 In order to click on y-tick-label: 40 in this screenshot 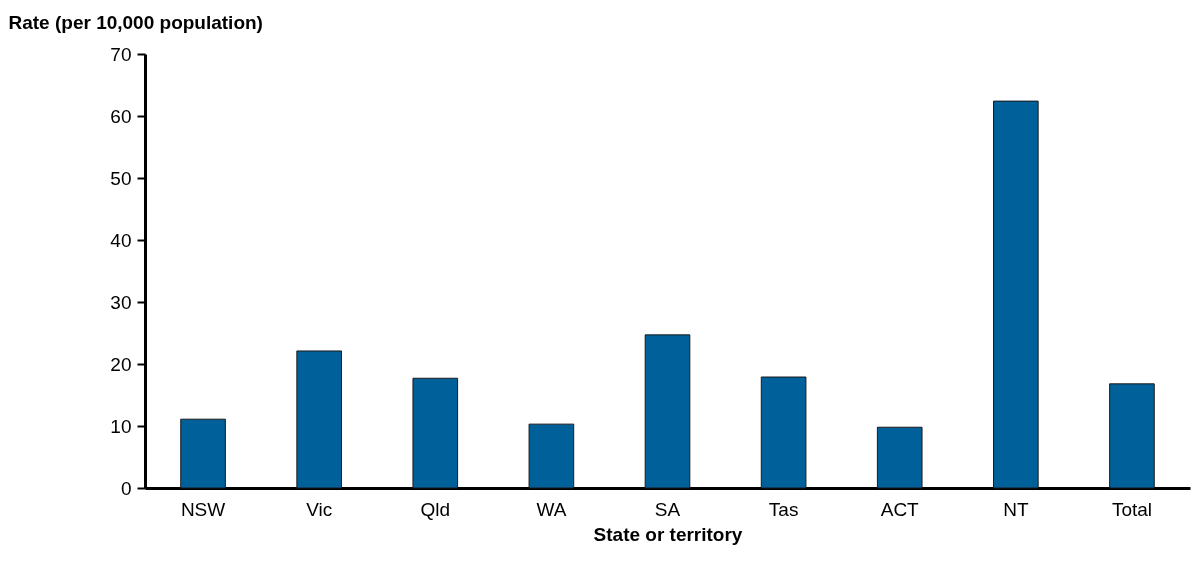, I will do `click(121, 240)`.